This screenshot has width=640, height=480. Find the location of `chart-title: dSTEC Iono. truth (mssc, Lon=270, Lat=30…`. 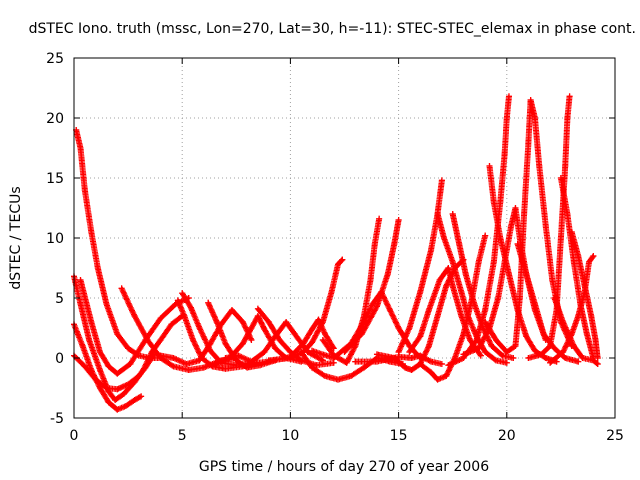

chart-title: dSTEC Iono. truth (mssc, Lon=270, Lat=30… is located at coordinates (332, 29).